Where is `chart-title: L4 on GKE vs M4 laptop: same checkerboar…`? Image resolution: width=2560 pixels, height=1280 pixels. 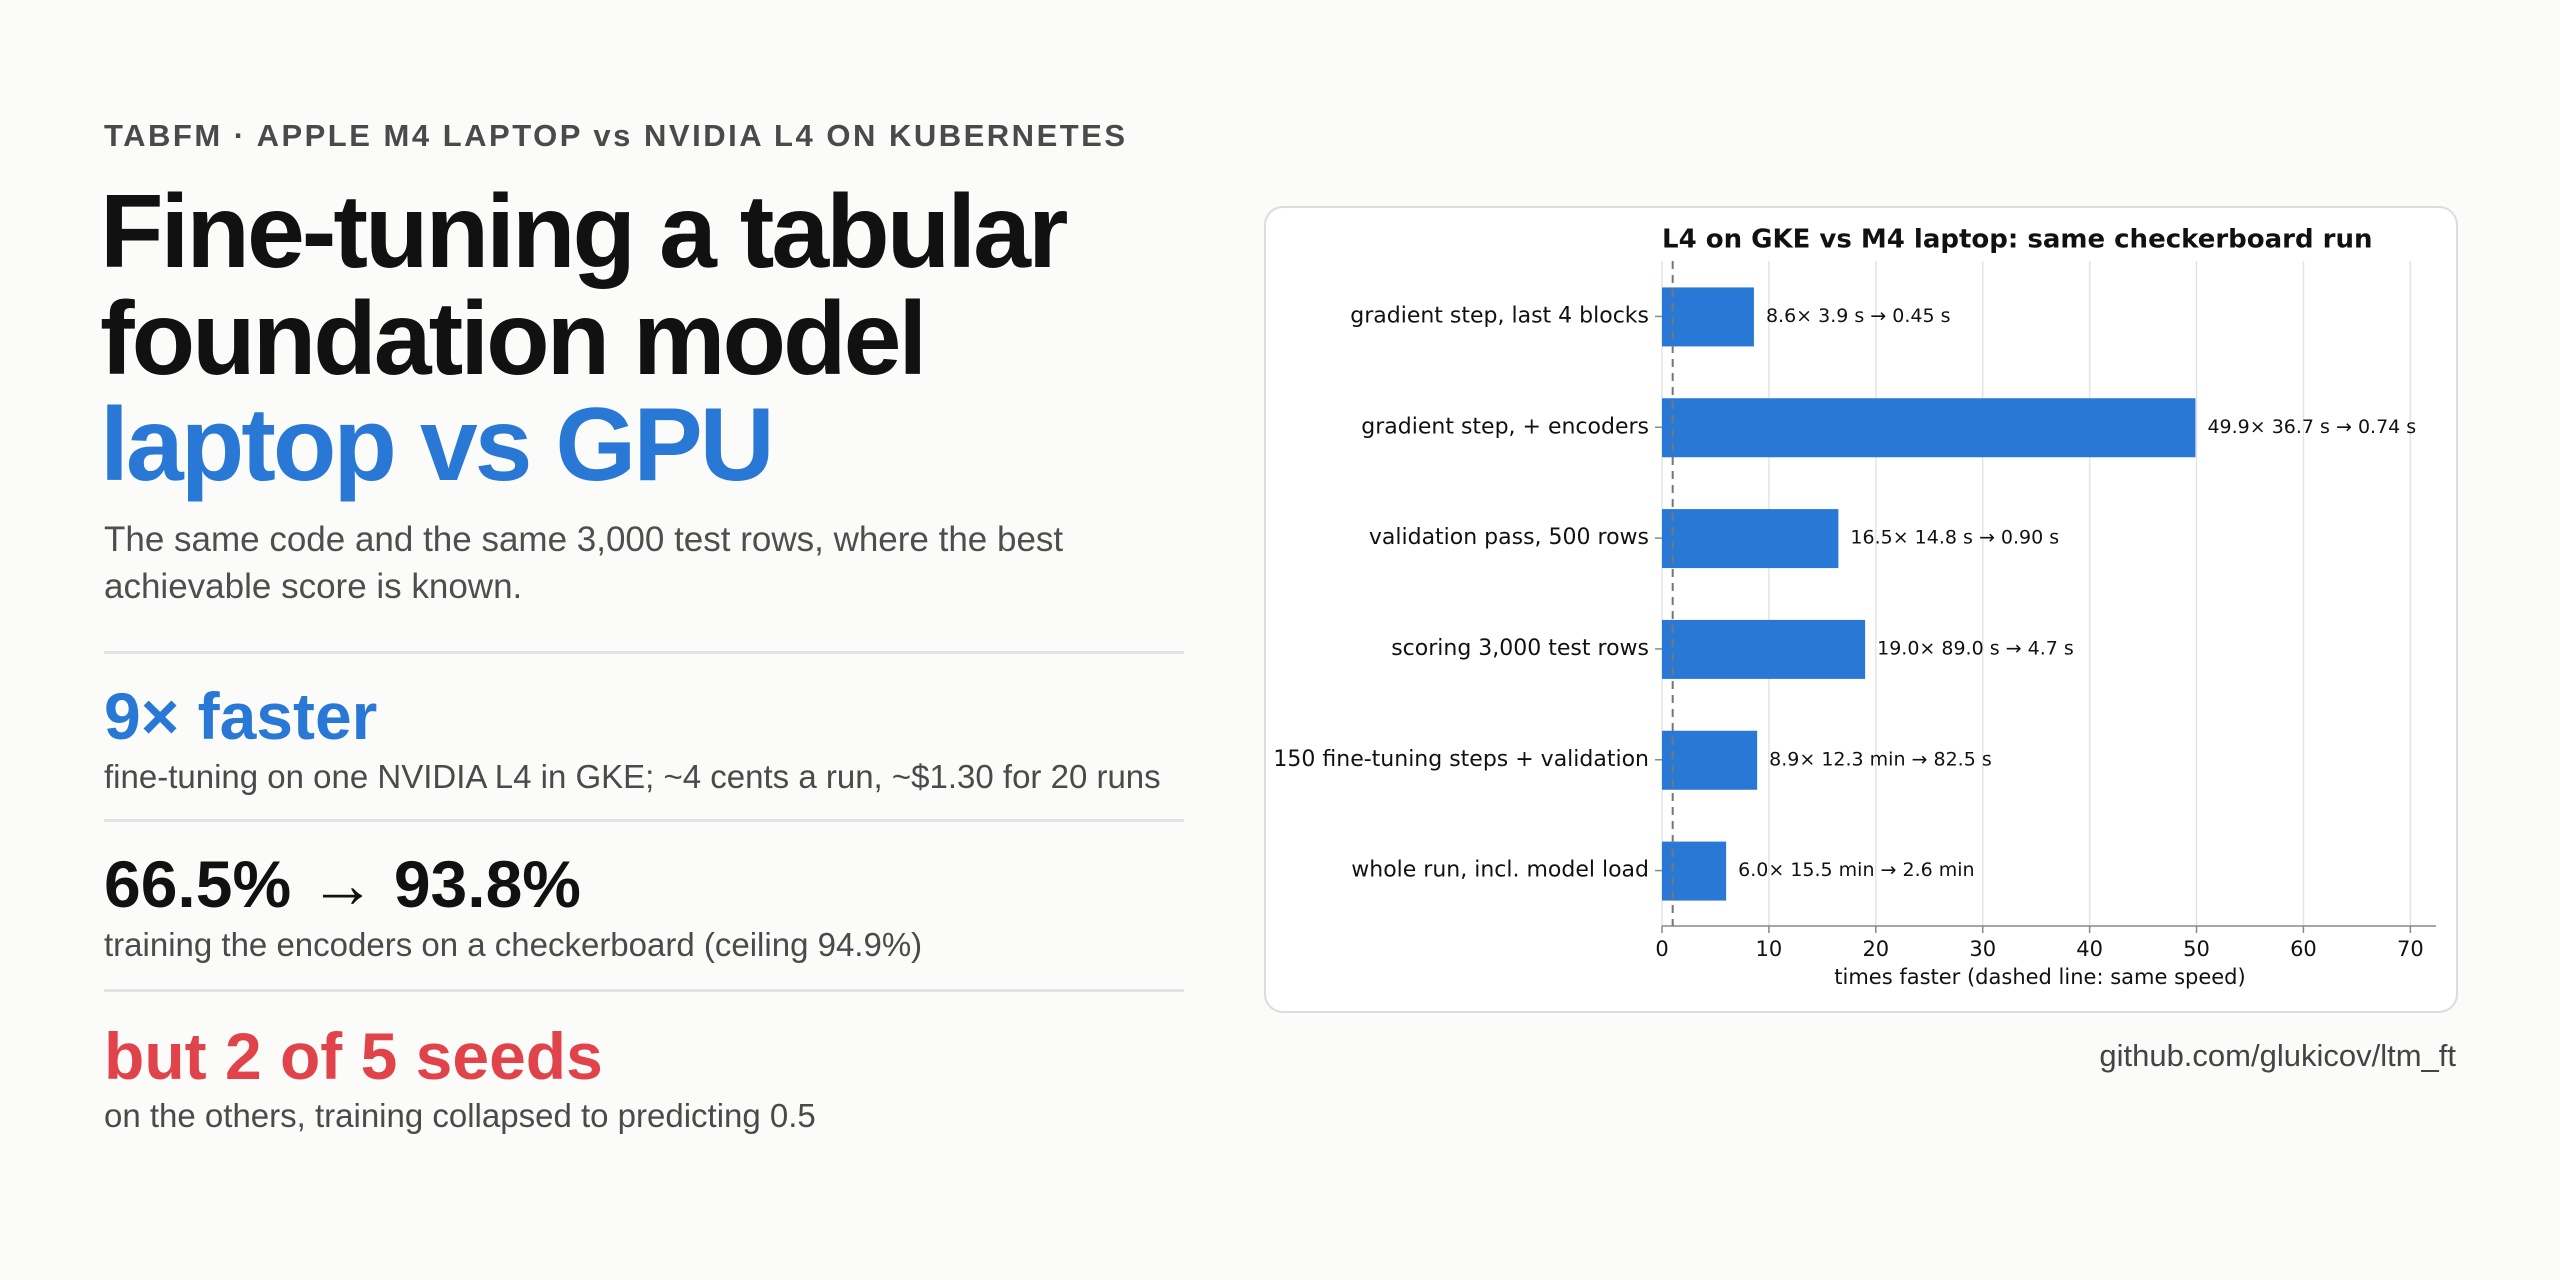 chart-title: L4 on GKE vs M4 laptop: same checkerboar… is located at coordinates (2017, 240).